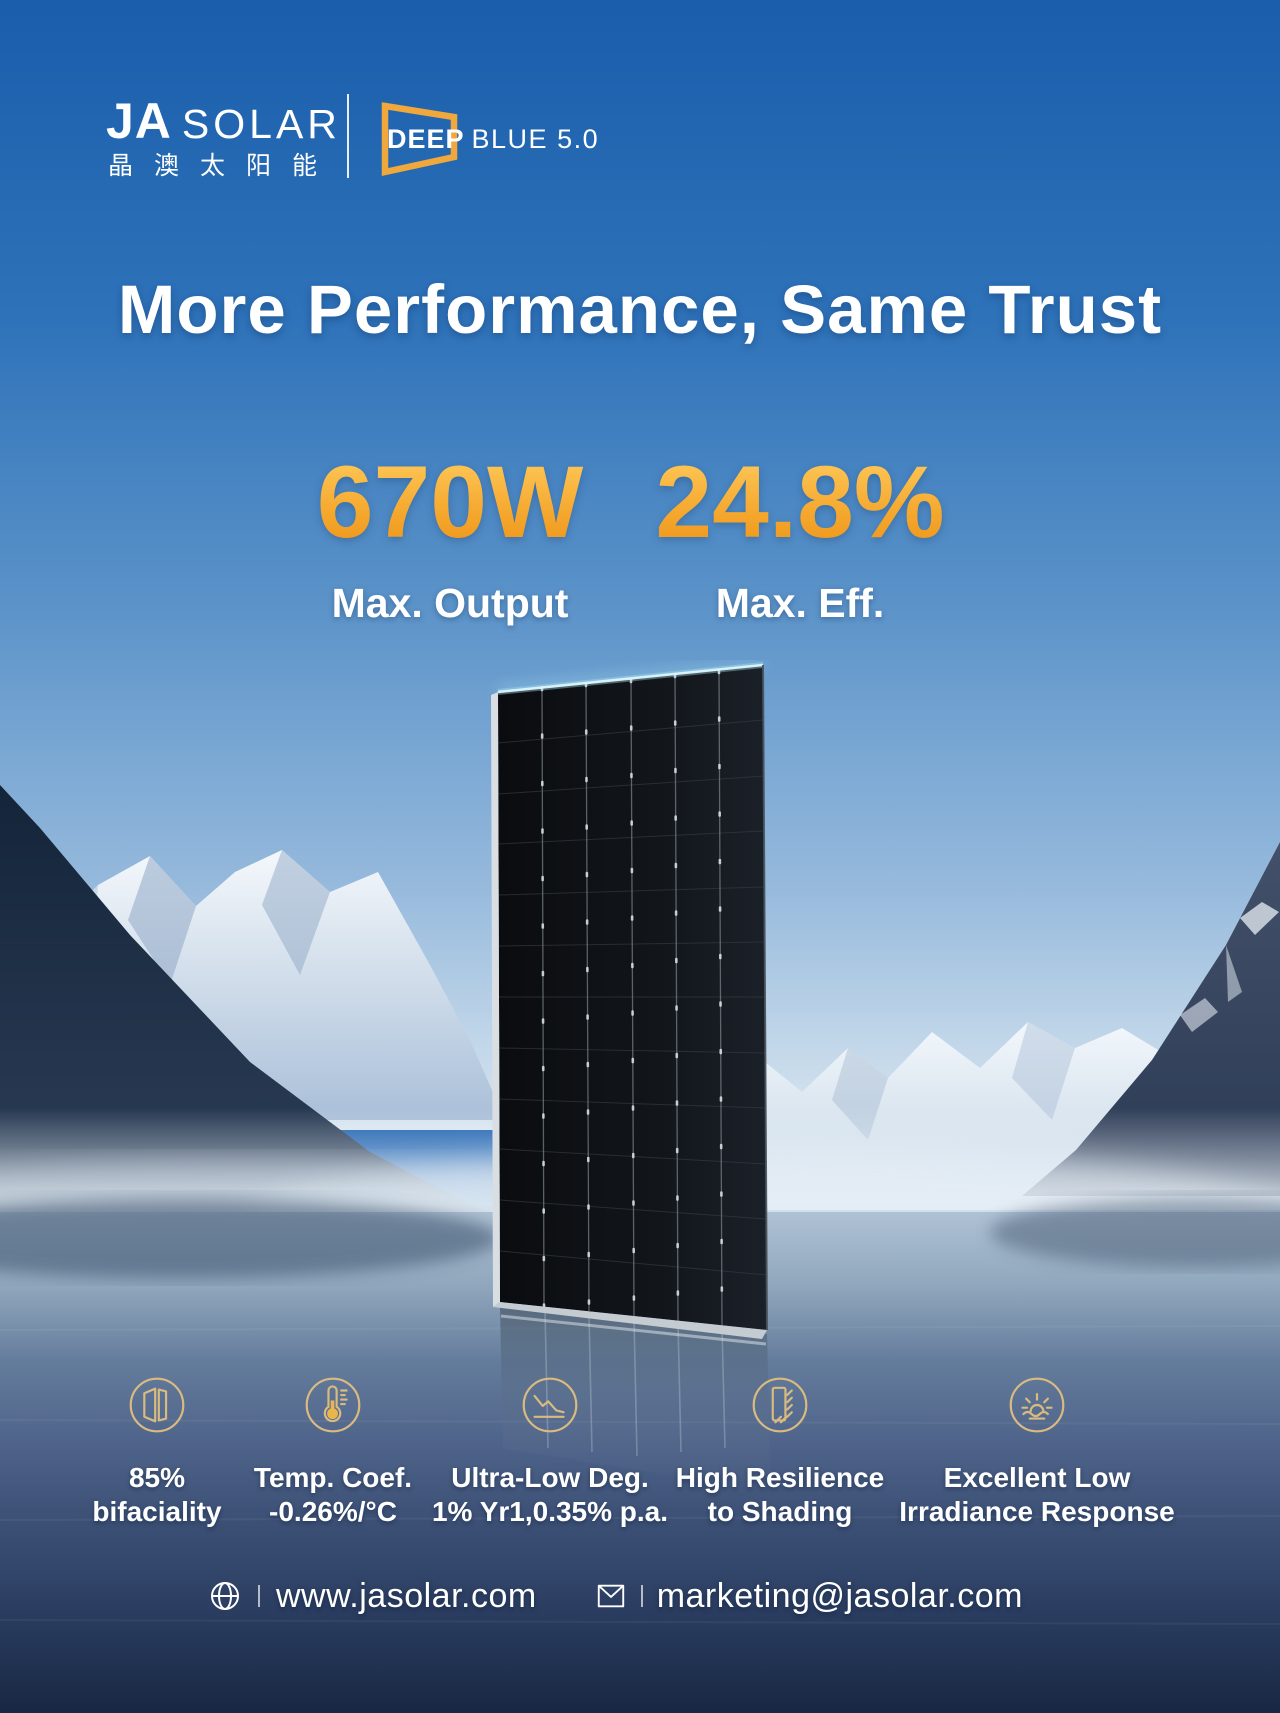 This screenshot has width=1280, height=1713. I want to click on feature-label: Excellent Low Irradiance Response, so click(1037, 1494).